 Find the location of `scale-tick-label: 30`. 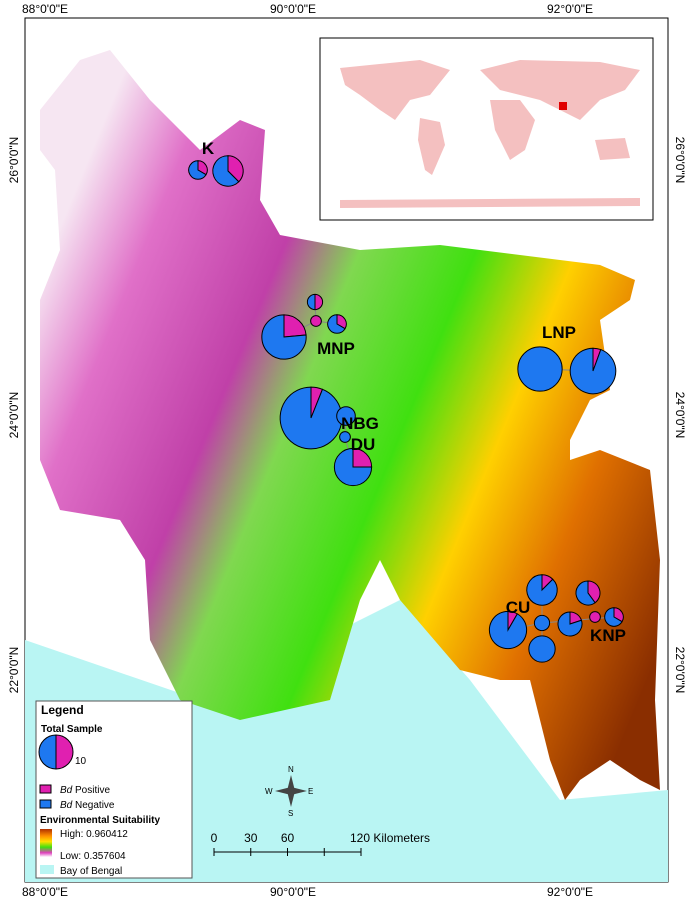

scale-tick-label: 30 is located at coordinates (251, 838).